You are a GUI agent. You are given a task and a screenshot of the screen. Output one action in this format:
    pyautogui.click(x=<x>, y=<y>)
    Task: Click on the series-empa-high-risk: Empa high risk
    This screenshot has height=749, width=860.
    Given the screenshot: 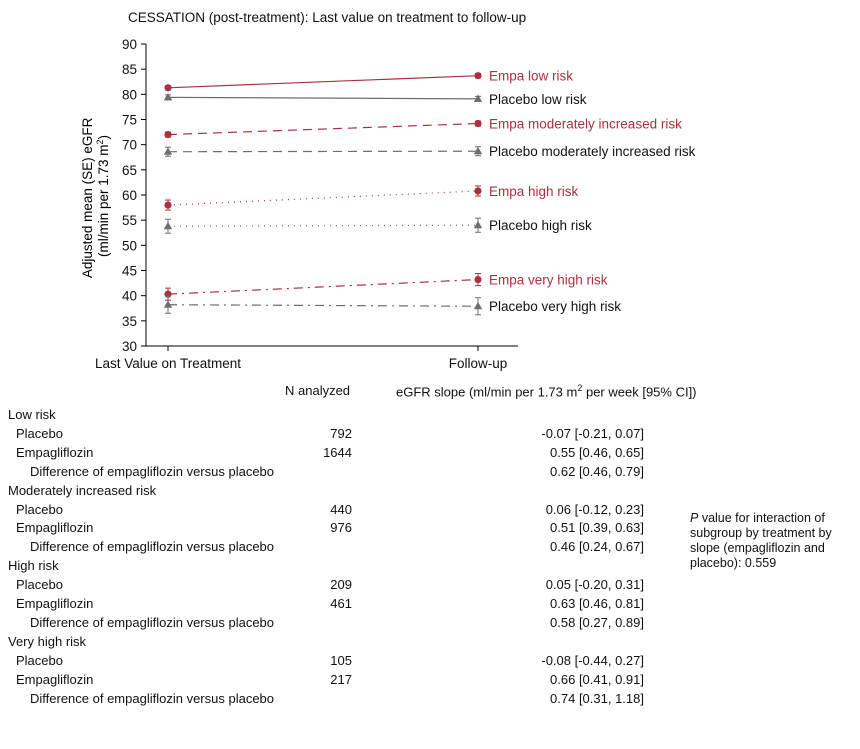 What is the action you would take?
    pyautogui.click(x=371, y=197)
    